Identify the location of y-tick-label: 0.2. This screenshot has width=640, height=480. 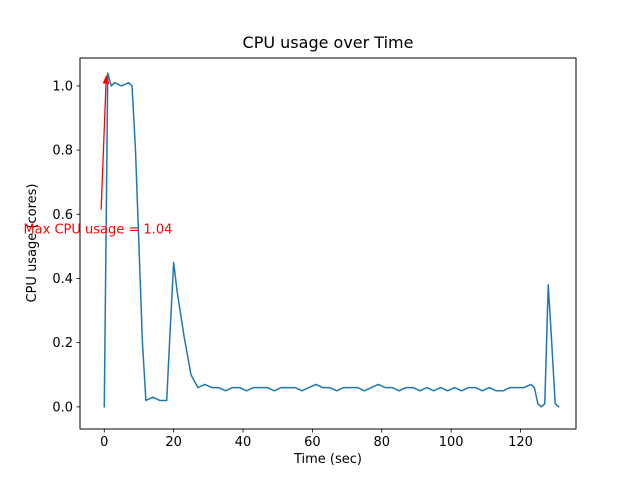
(62, 343).